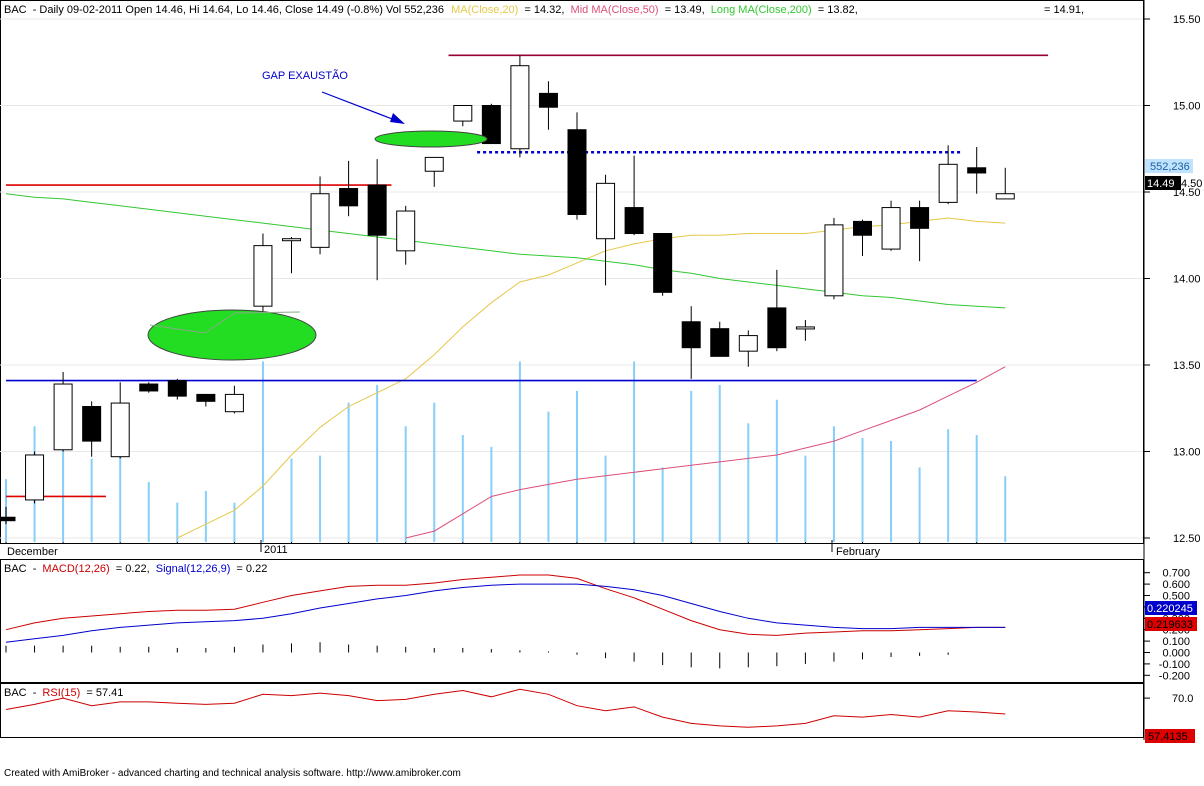  What do you see at coordinates (1176, 597) in the screenshot?
I see `macd-axis-label: 0.500` at bounding box center [1176, 597].